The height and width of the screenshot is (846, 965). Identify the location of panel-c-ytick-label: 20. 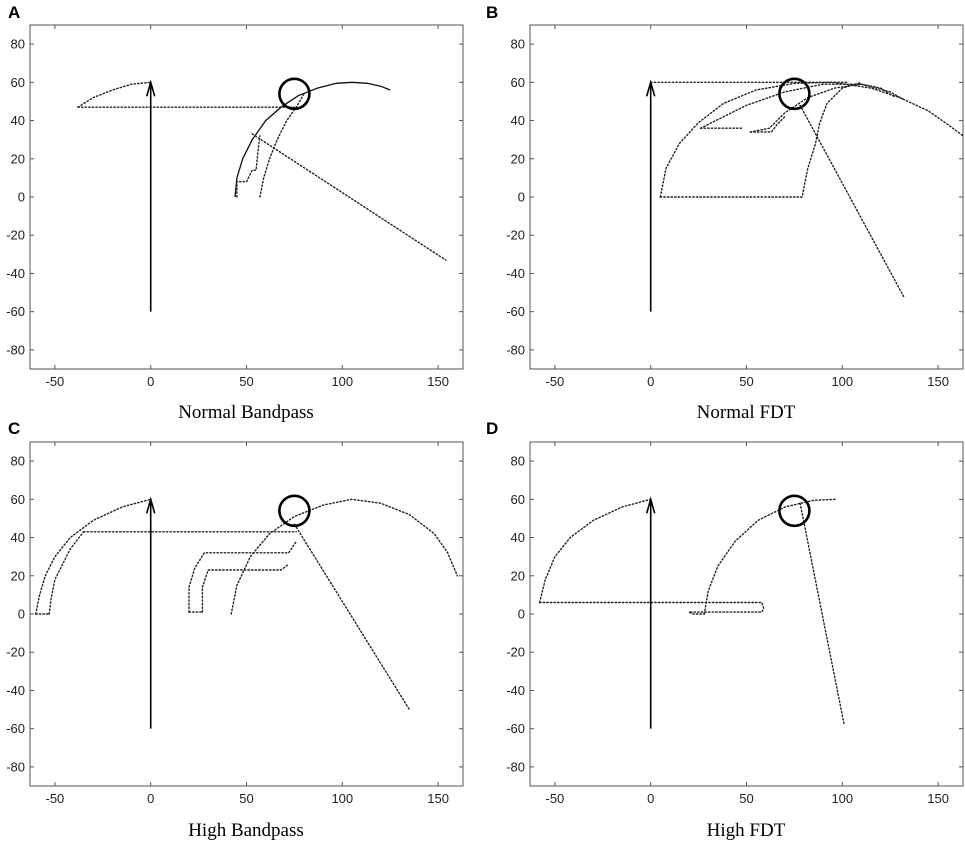
(18, 575).